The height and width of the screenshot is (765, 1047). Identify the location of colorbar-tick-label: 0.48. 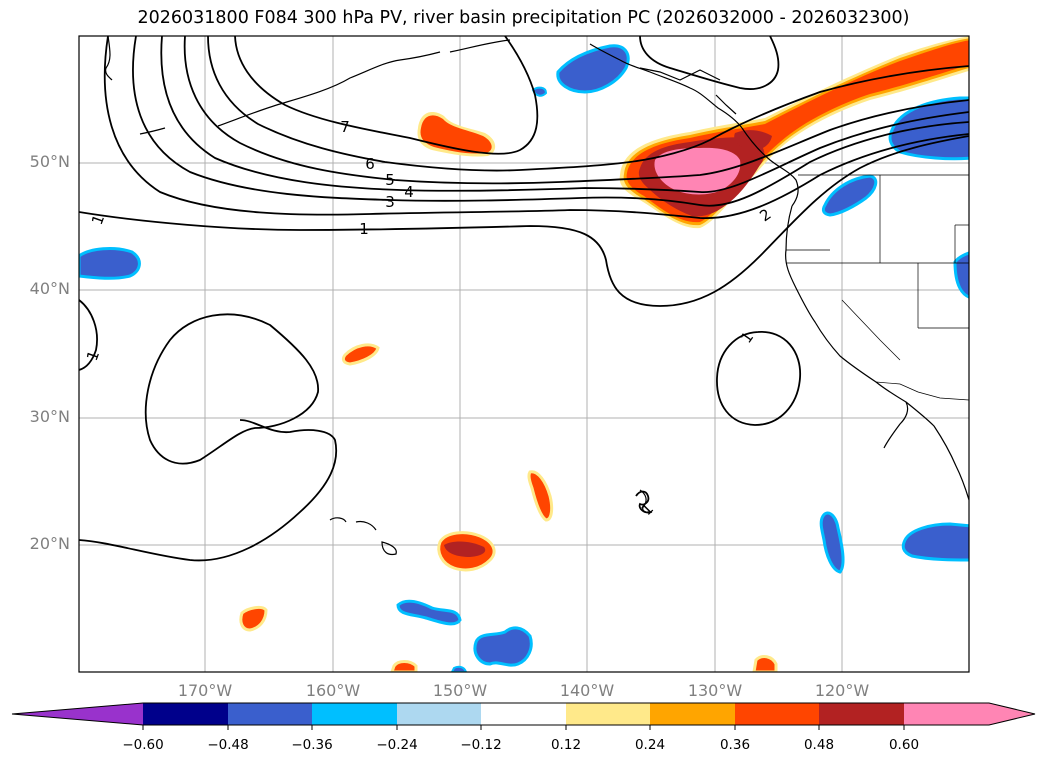
(819, 745).